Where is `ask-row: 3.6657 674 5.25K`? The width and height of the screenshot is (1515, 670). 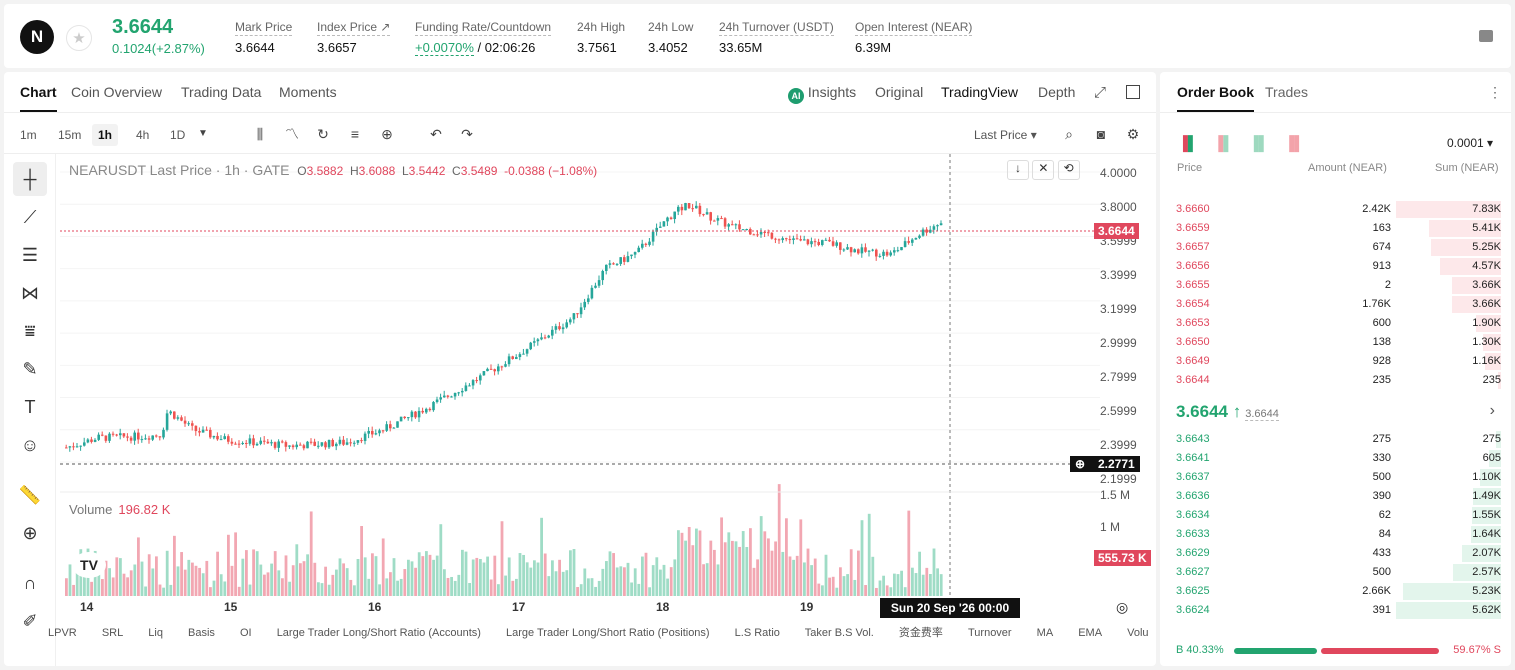
ask-row: 3.6657 674 5.25K is located at coordinates (1338, 247).